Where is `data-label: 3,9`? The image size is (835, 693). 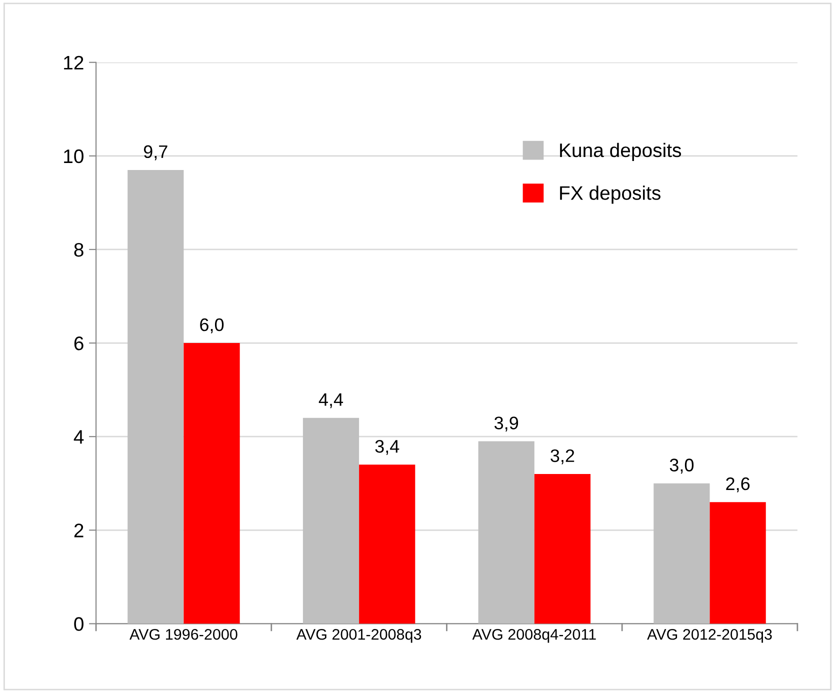 data-label: 3,9 is located at coordinates (506, 424).